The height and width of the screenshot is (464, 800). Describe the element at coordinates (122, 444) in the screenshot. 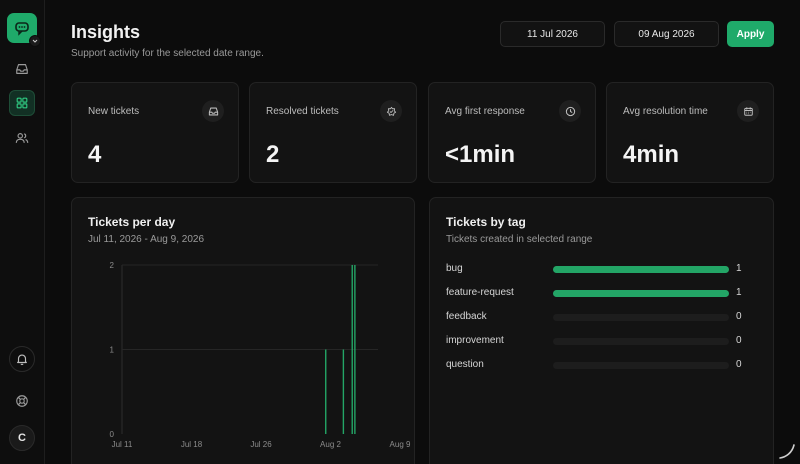

I see `x-tick-label: Jul 11` at that location.